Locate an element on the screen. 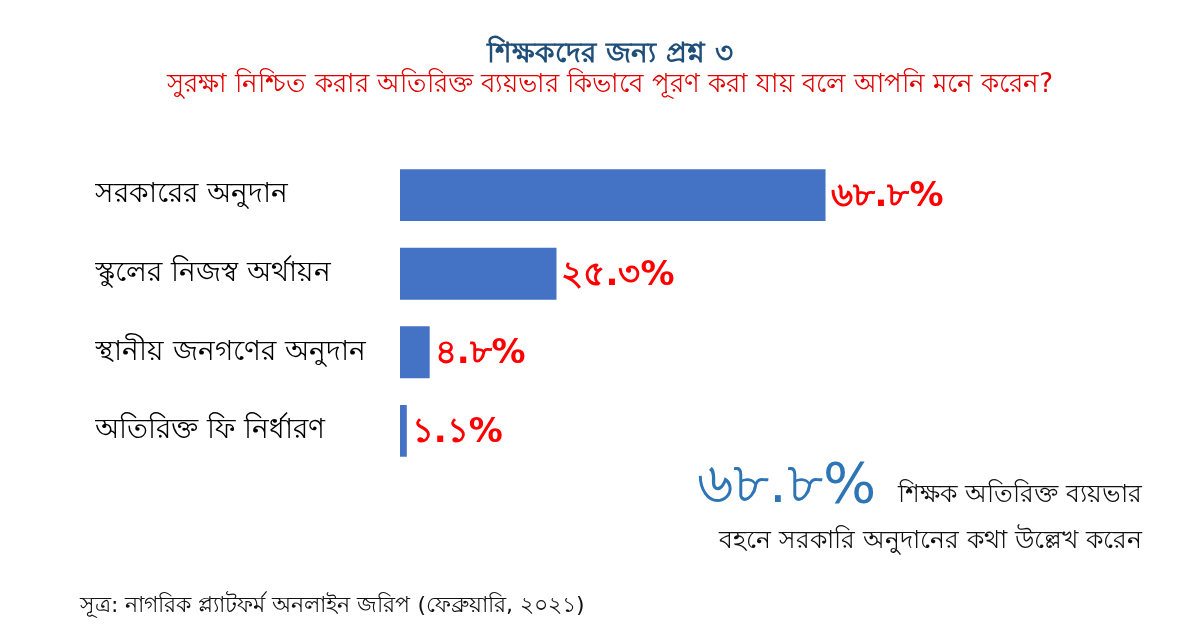  y-tick-label: স্কুলের নিজস্ব অর্থায়ন is located at coordinates (213, 271).